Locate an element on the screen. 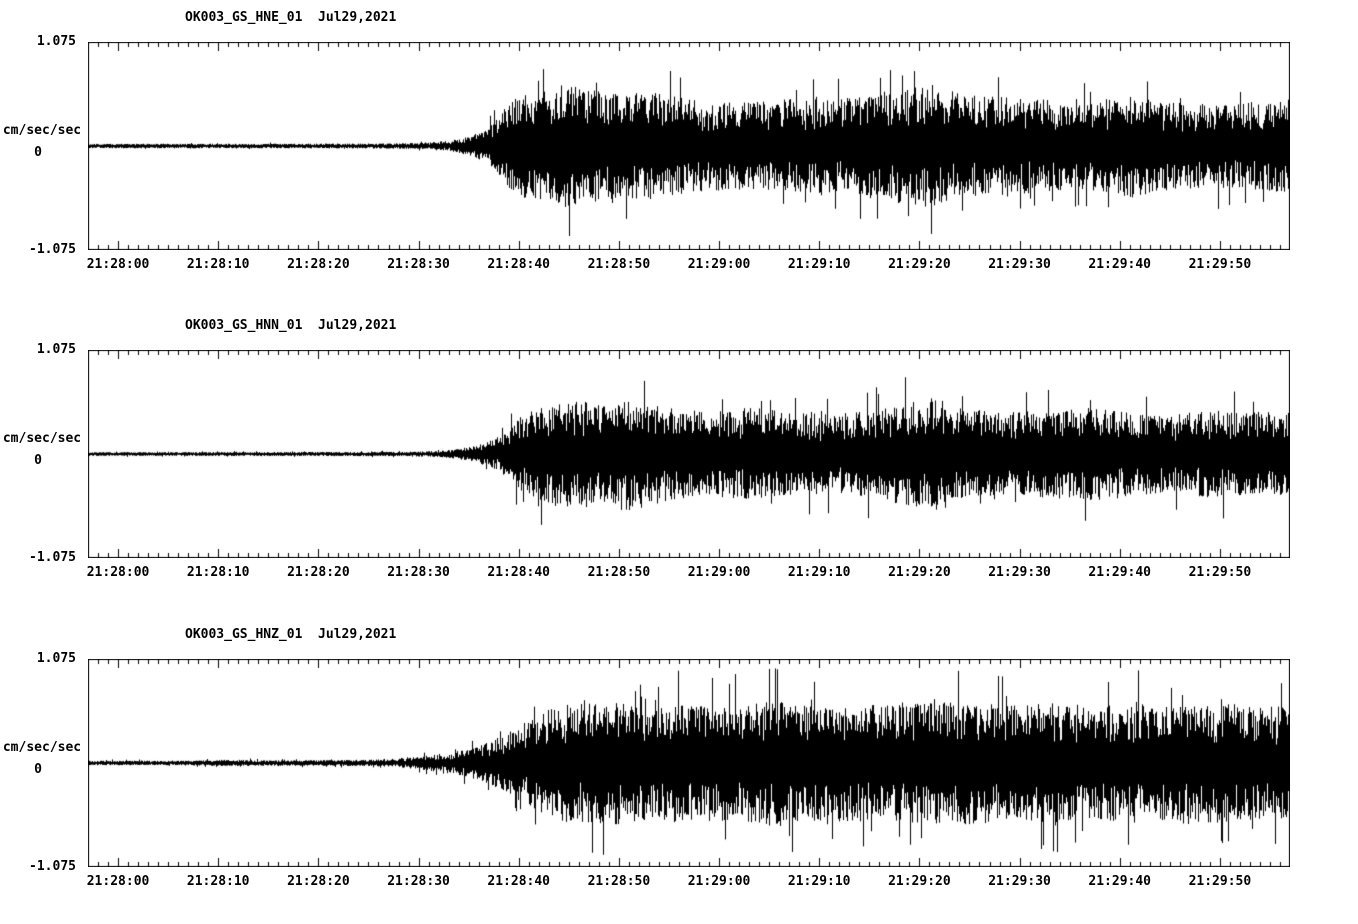  chart-title: OK003_GS_HNE_01 Jul29,2021 is located at coordinates (291, 17).